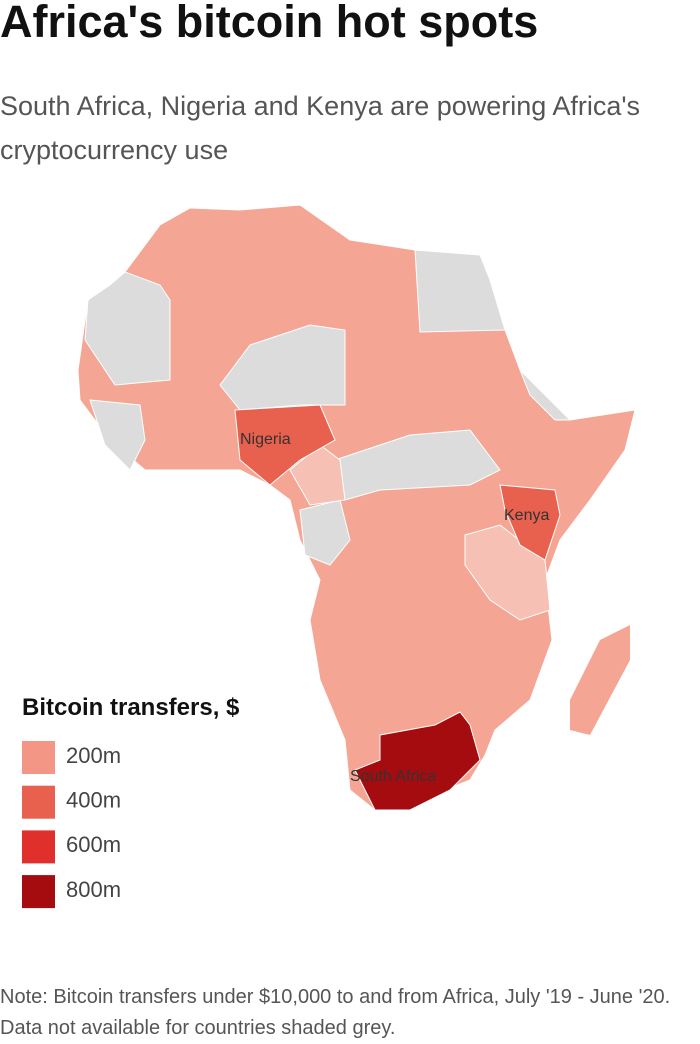 The image size is (700, 1044). Describe the element at coordinates (269, 23) in the screenshot. I see `title: Africa's bitcoin hot spots` at that location.